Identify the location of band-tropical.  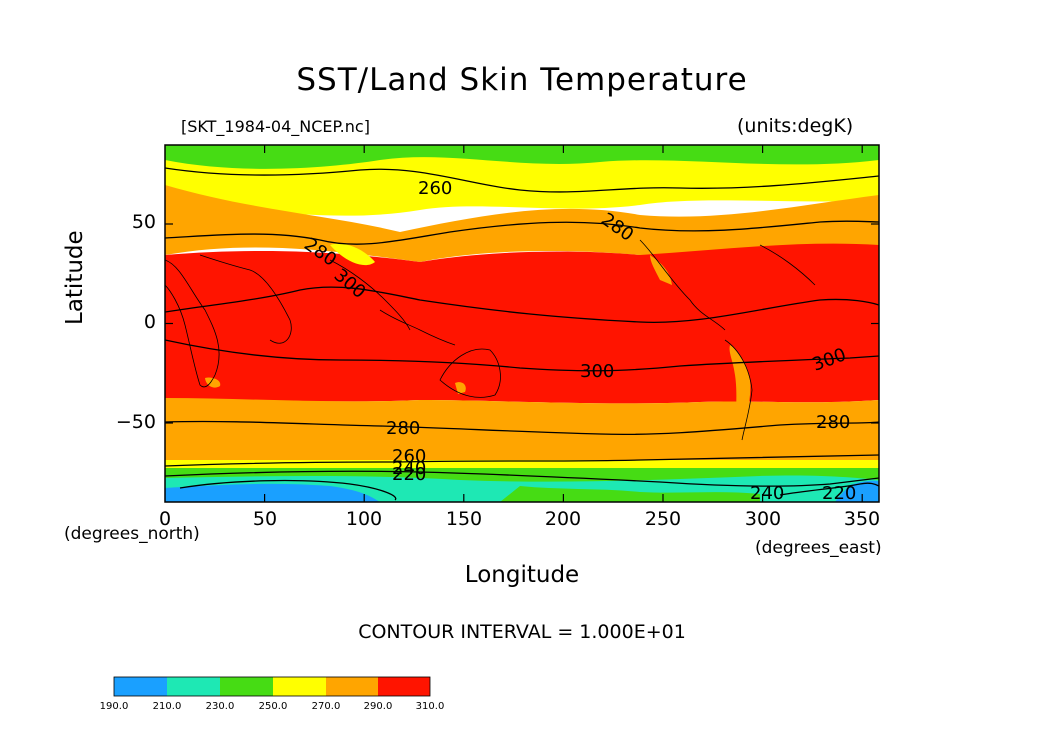
(522, 323).